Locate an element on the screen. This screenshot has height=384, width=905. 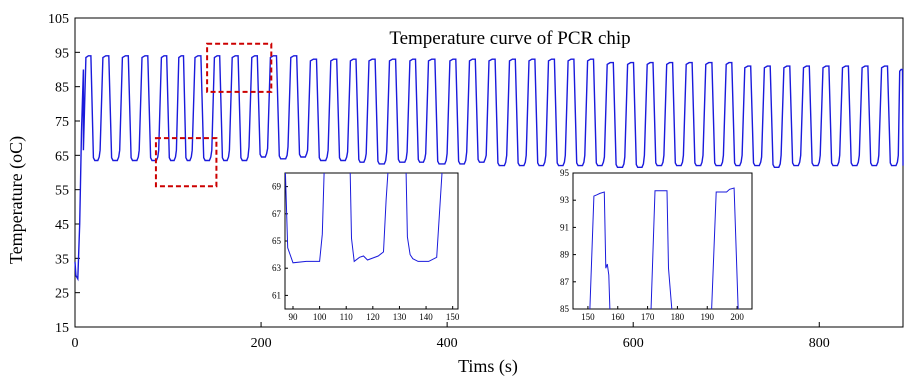
inset-x-tick-label: 110 is located at coordinates (347, 317).